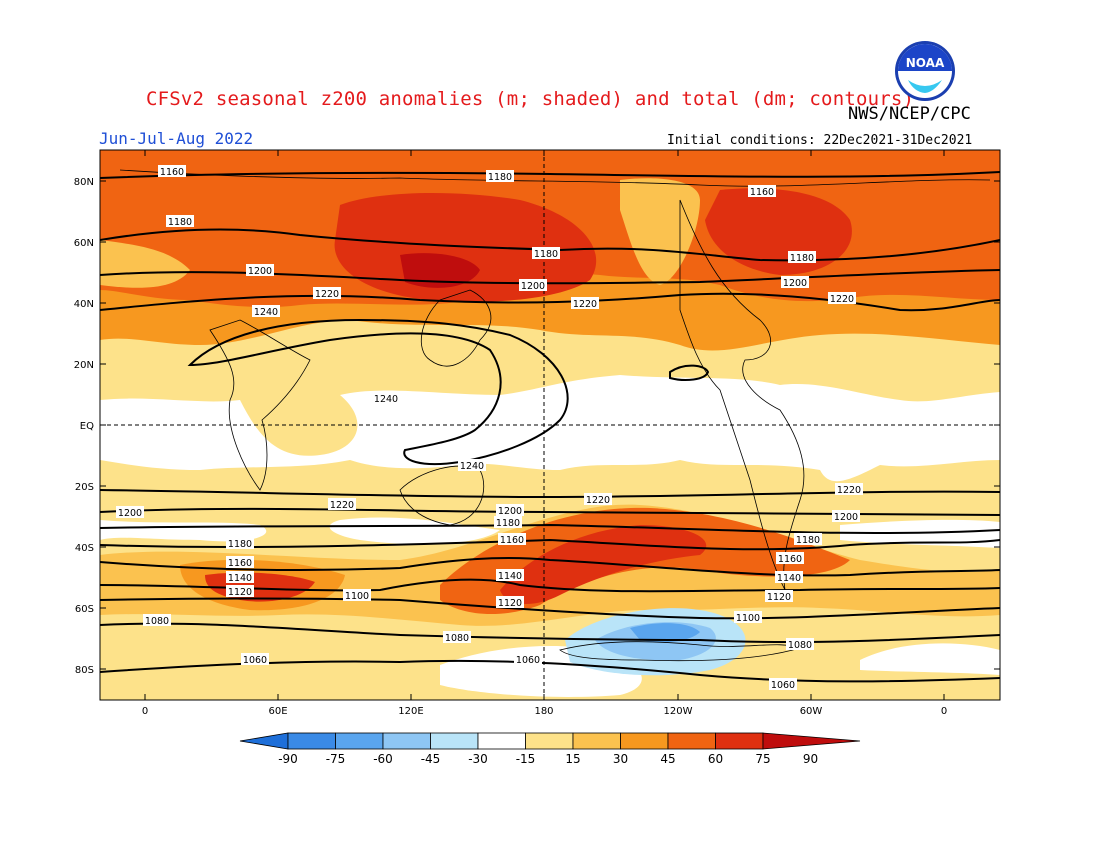  Describe the element at coordinates (620, 759) in the screenshot. I see `colorbar-label: 30` at that location.